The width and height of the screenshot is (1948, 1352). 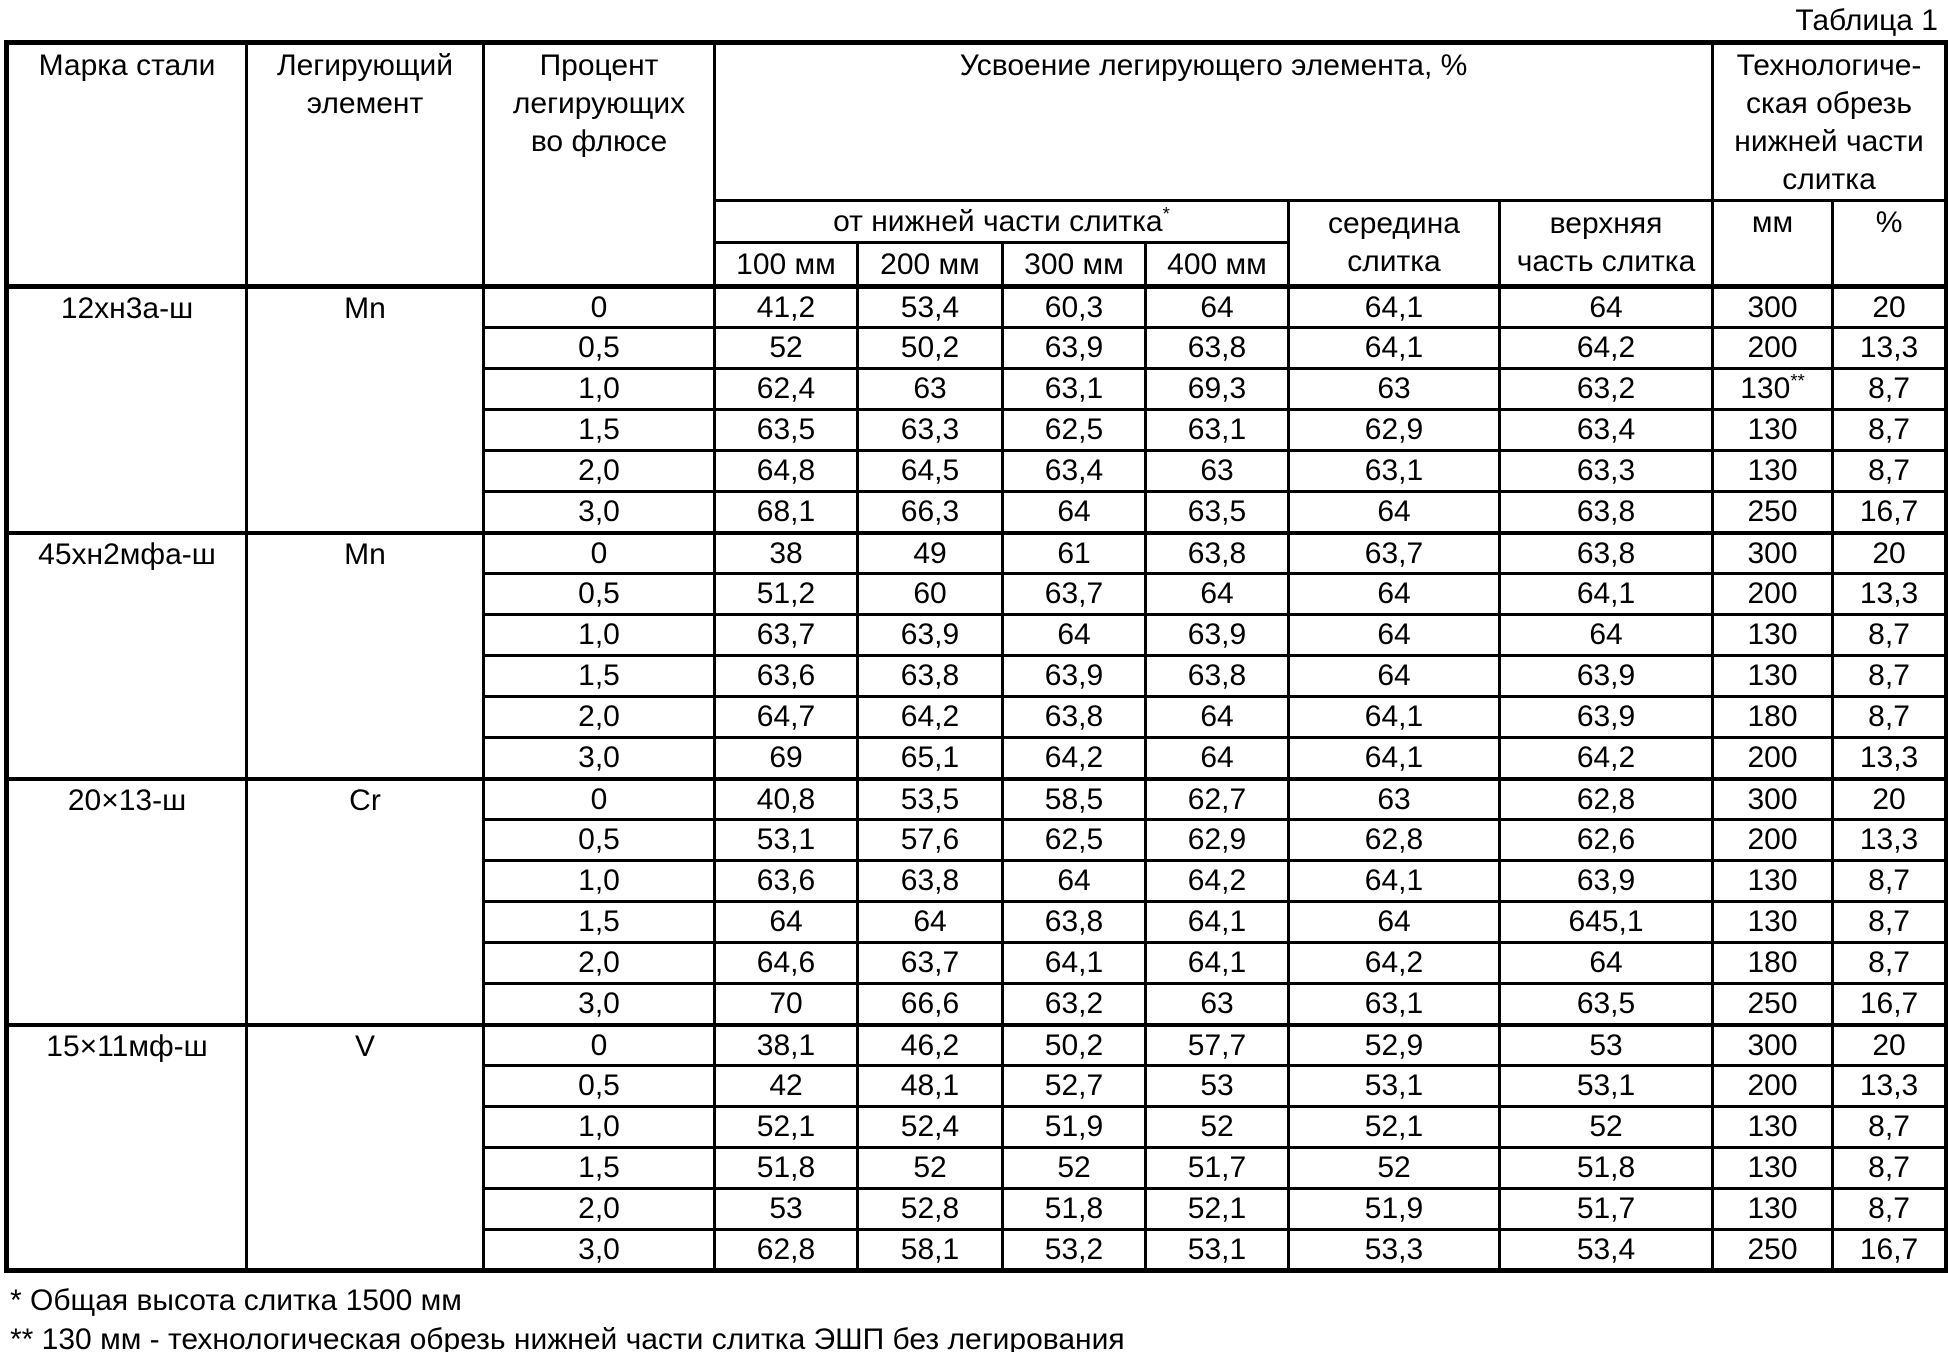 What do you see at coordinates (1773, 758) in the screenshot?
I see `trim-mm-cell: 200` at bounding box center [1773, 758].